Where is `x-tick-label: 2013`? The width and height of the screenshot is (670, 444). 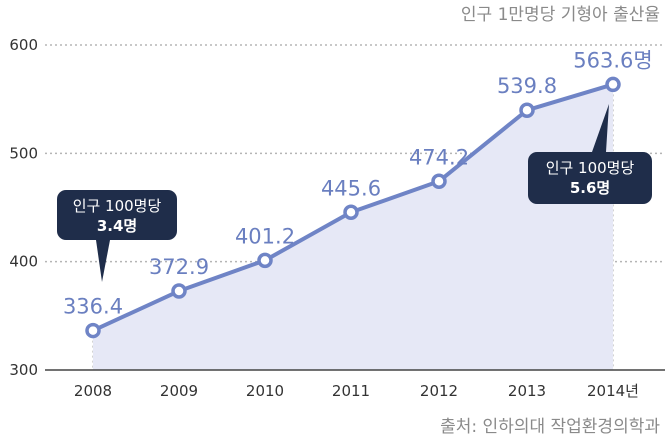 x-tick-label: 2013 is located at coordinates (527, 391).